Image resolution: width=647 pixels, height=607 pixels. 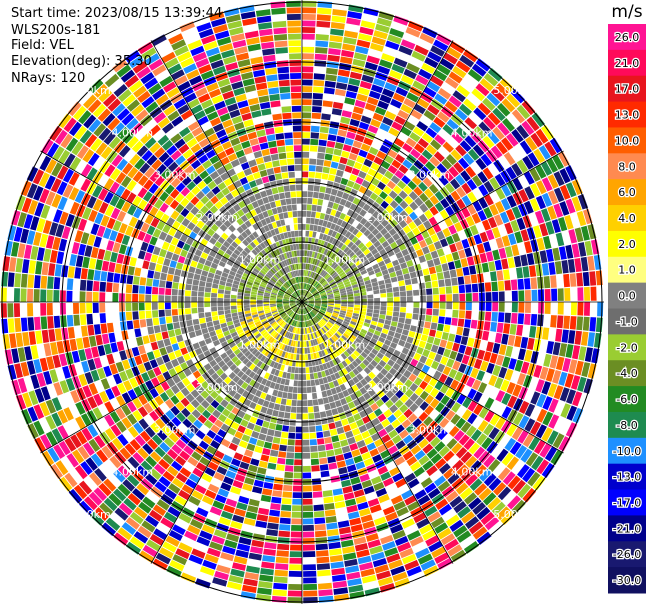 I want to click on colorbar-tick-label: 2.0, so click(x=627, y=244).